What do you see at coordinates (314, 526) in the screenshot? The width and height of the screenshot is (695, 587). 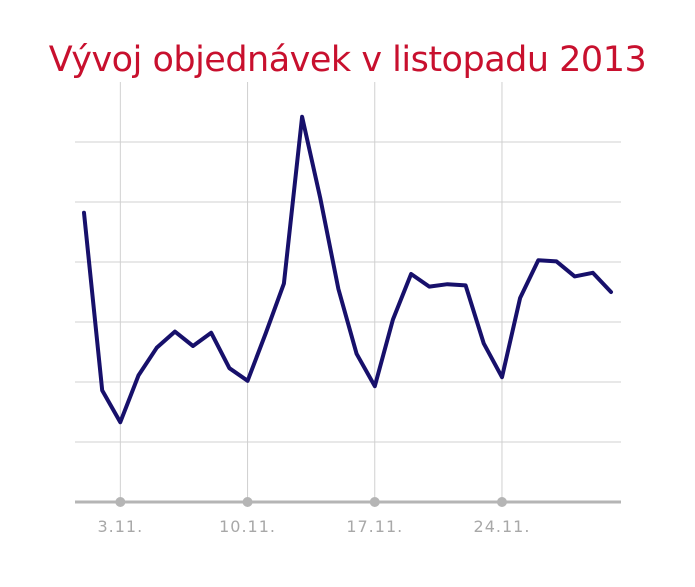 I see `x-tick-labels: 3.11. 10.11. 17.11. 24.11.` at bounding box center [314, 526].